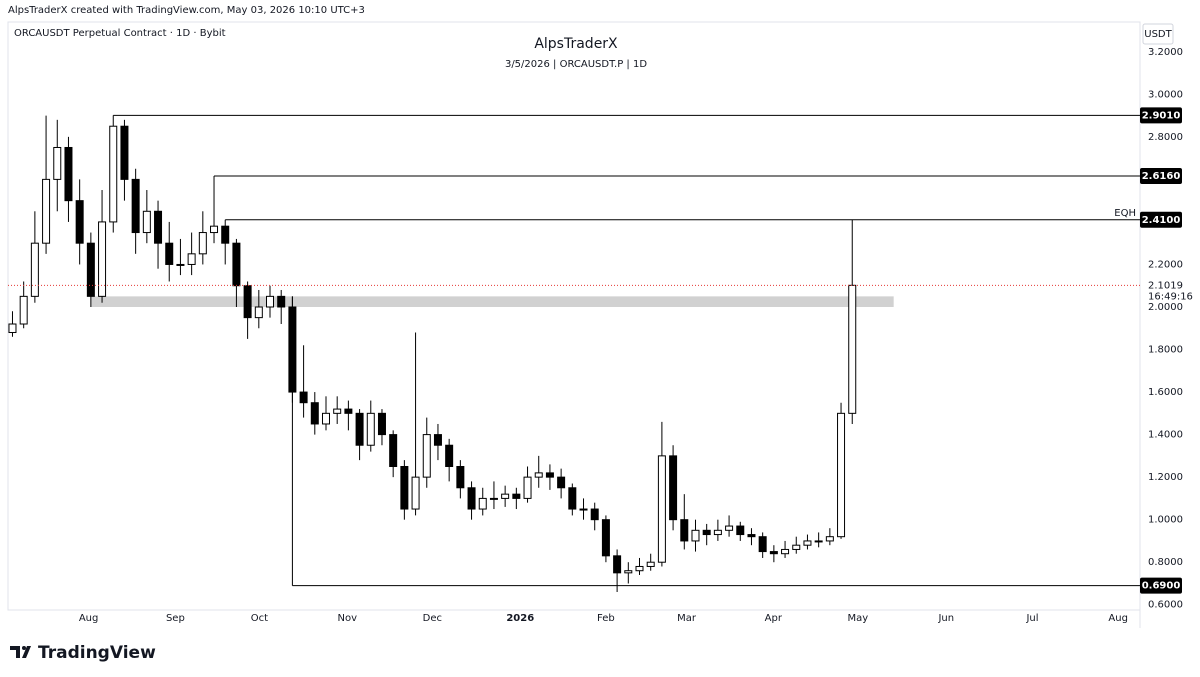 Image resolution: width=1200 pixels, height=677 pixels. I want to click on y-tick-label: 0.8000, so click(1165, 562).